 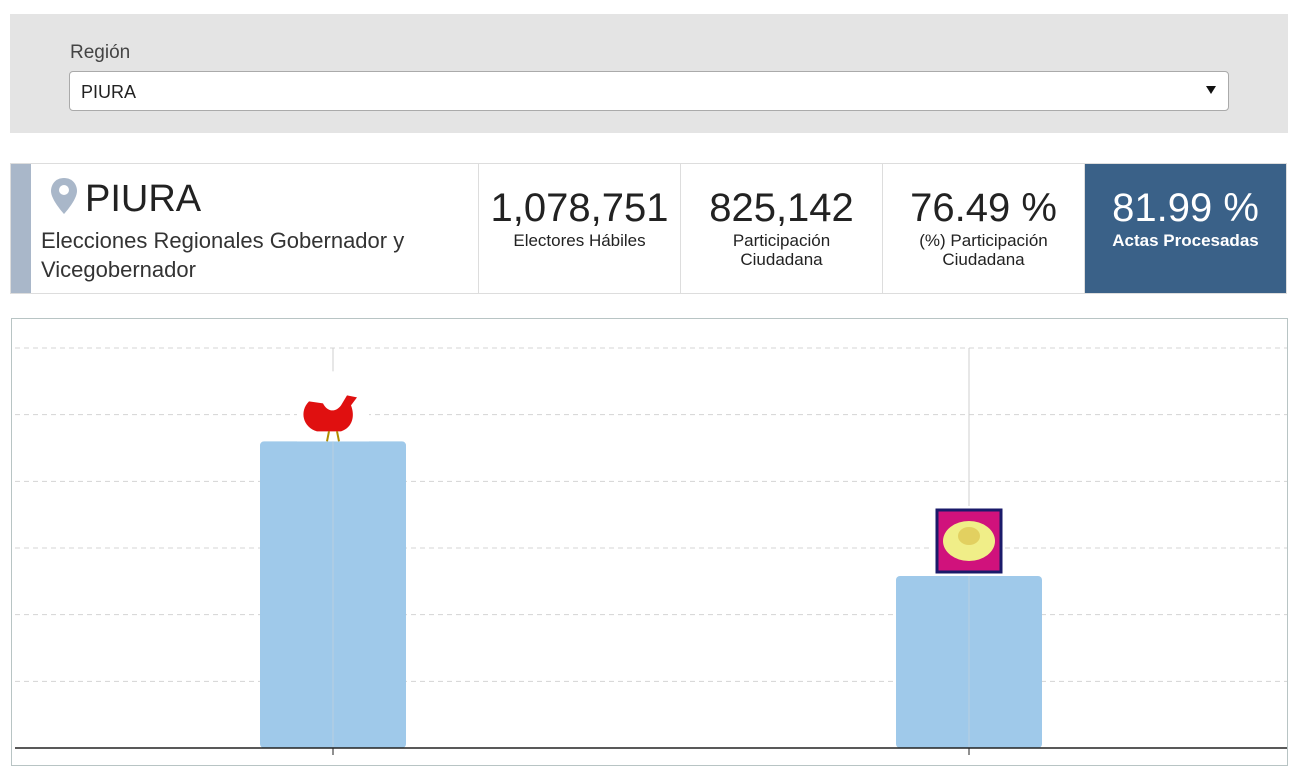 What do you see at coordinates (1211, 90) in the screenshot?
I see `dropdown-arrow` at bounding box center [1211, 90].